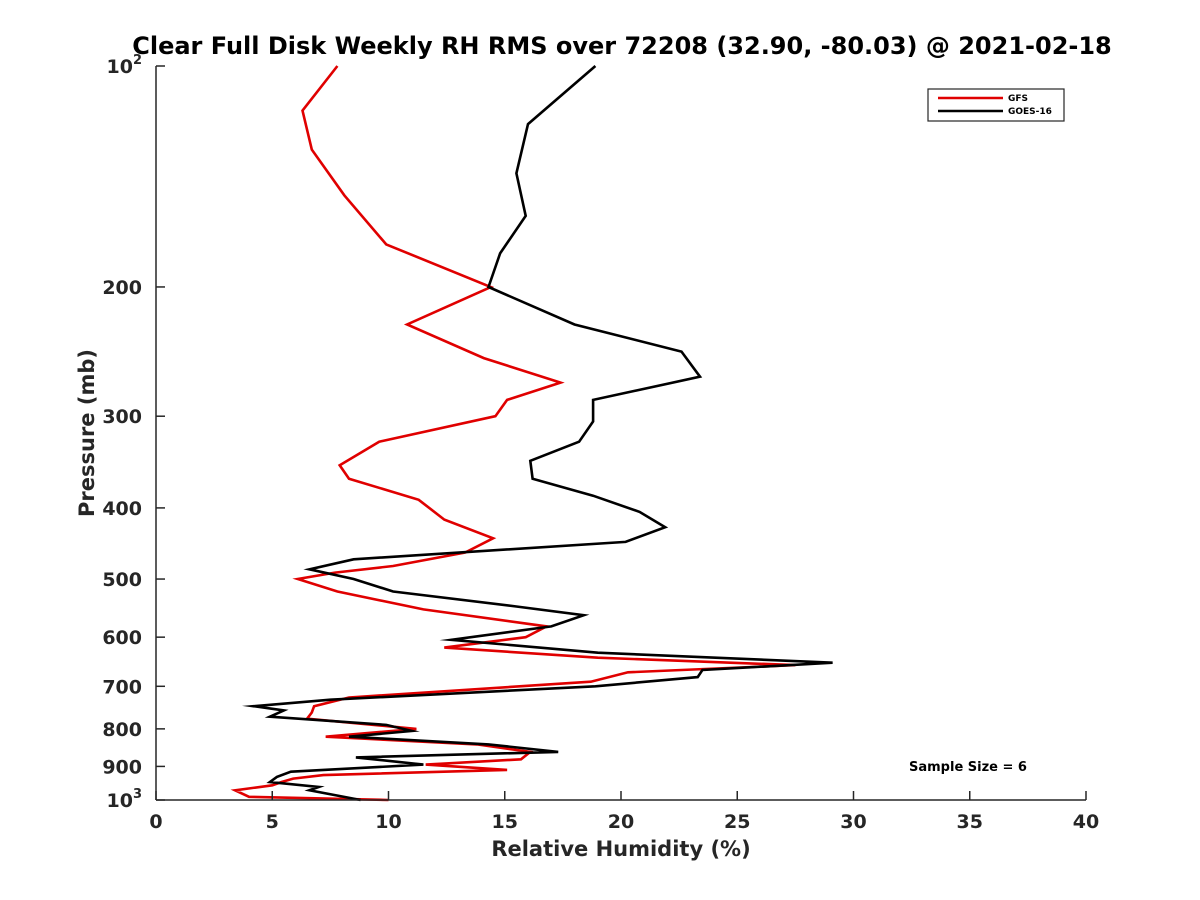 The height and width of the screenshot is (900, 1200). What do you see at coordinates (970, 822) in the screenshot?
I see `x-tick-label: 35` at bounding box center [970, 822].